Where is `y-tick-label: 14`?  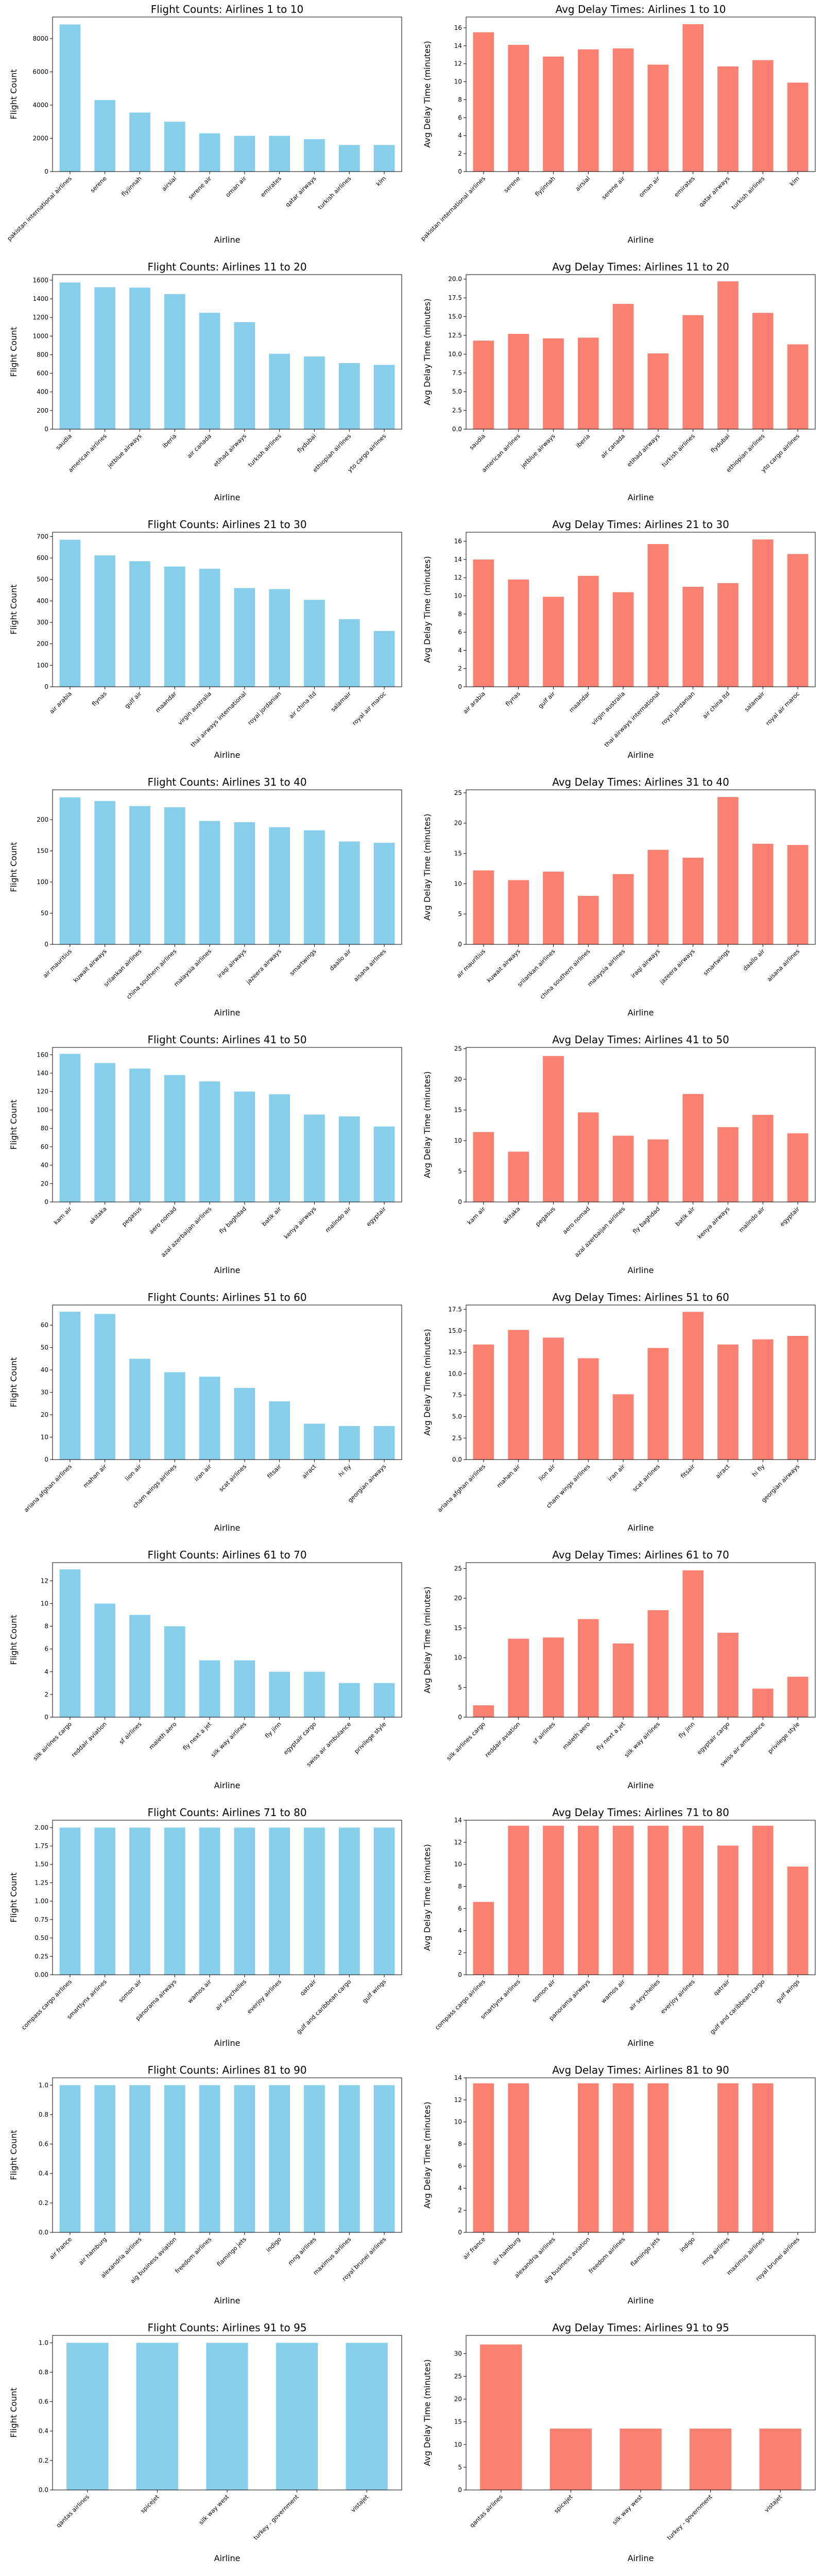 y-tick-label: 14 is located at coordinates (458, 45).